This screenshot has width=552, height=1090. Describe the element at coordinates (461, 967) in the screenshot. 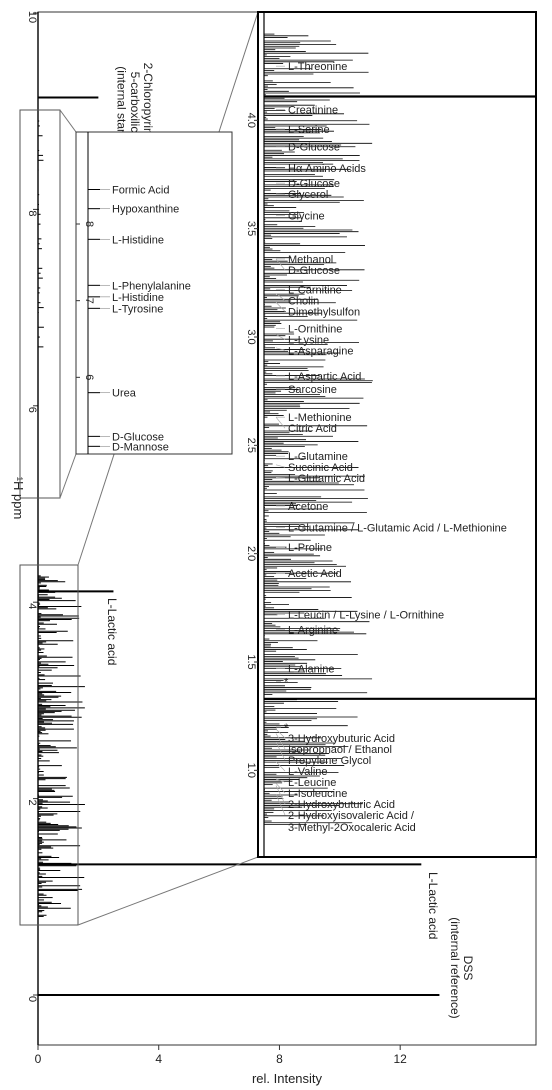

I see `peak-label-dss: DSS(internal reference)` at that location.